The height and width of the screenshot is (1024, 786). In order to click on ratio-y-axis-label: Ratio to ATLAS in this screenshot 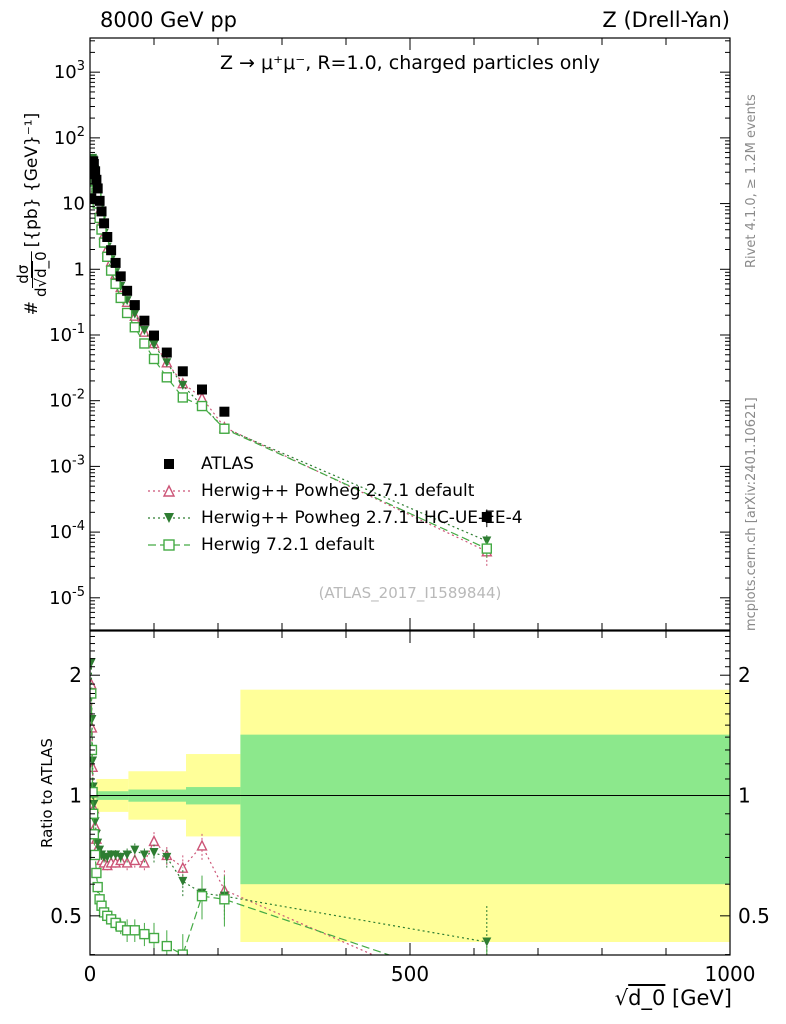, I will do `click(47, 793)`.